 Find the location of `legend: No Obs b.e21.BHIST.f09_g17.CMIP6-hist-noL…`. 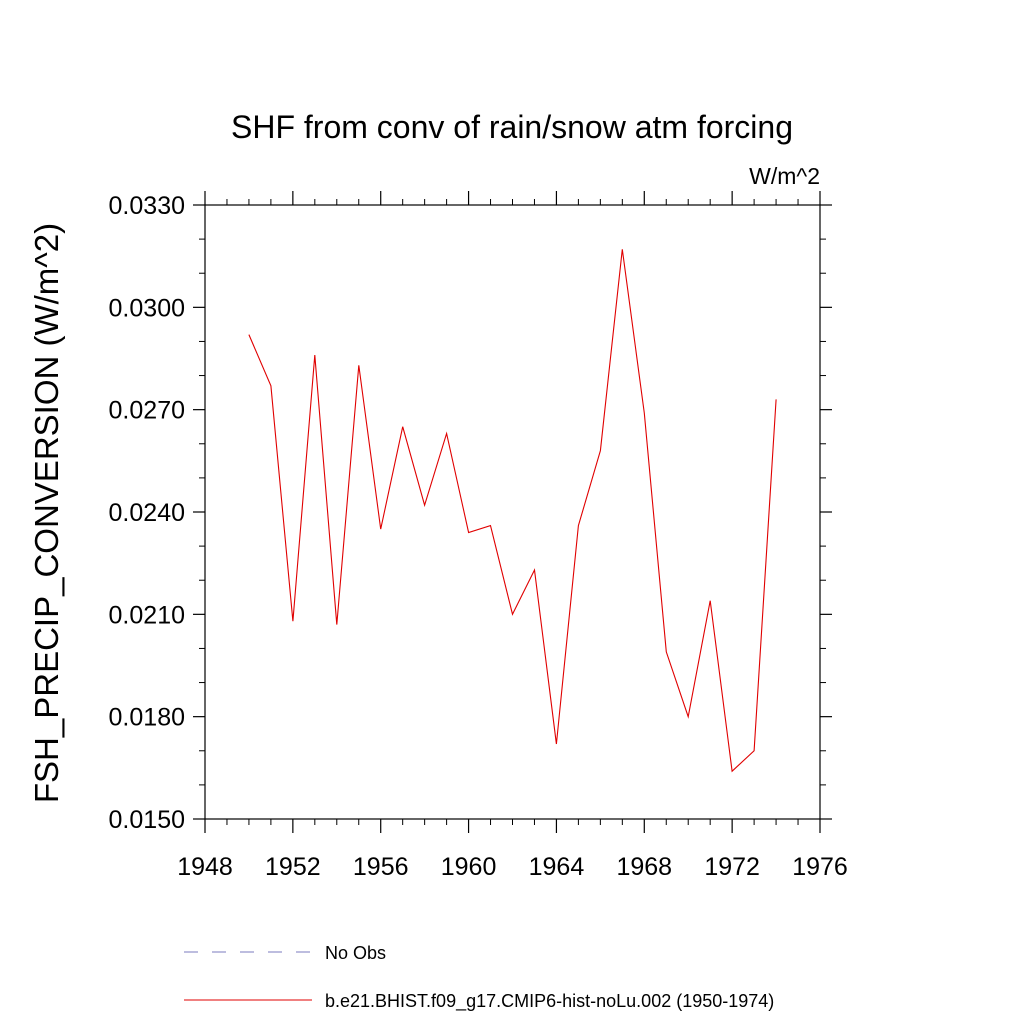

legend: No Obs b.e21.BHIST.f09_g17.CMIP6-hist-noL… is located at coordinates (479, 977).